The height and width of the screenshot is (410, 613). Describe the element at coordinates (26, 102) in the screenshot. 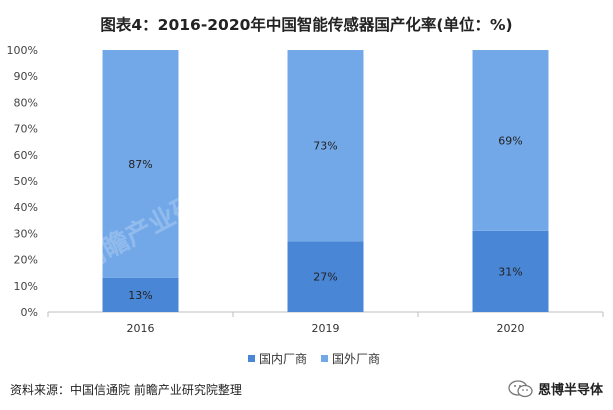

I see `y-tick-label: 80%` at that location.